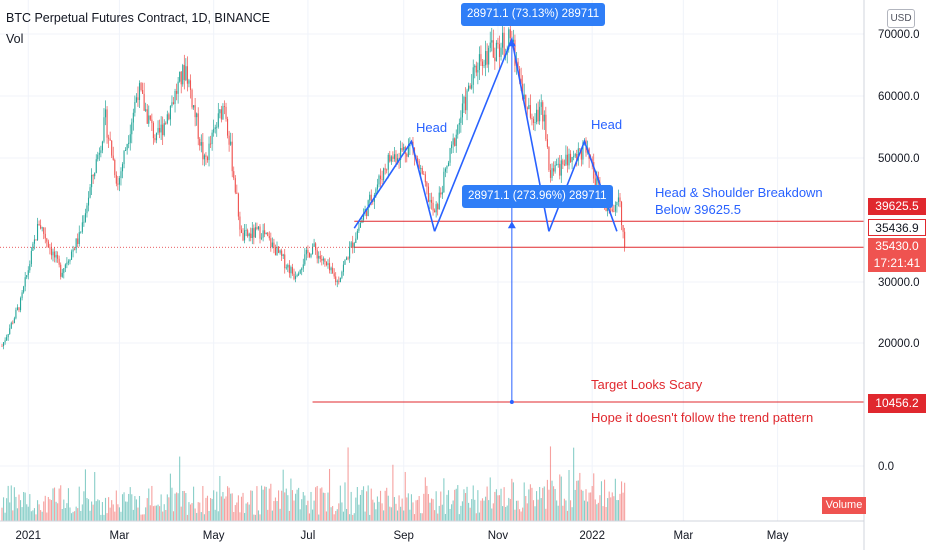 The width and height of the screenshot is (932, 550). I want to click on measure-arrow-head, so click(511, 43).